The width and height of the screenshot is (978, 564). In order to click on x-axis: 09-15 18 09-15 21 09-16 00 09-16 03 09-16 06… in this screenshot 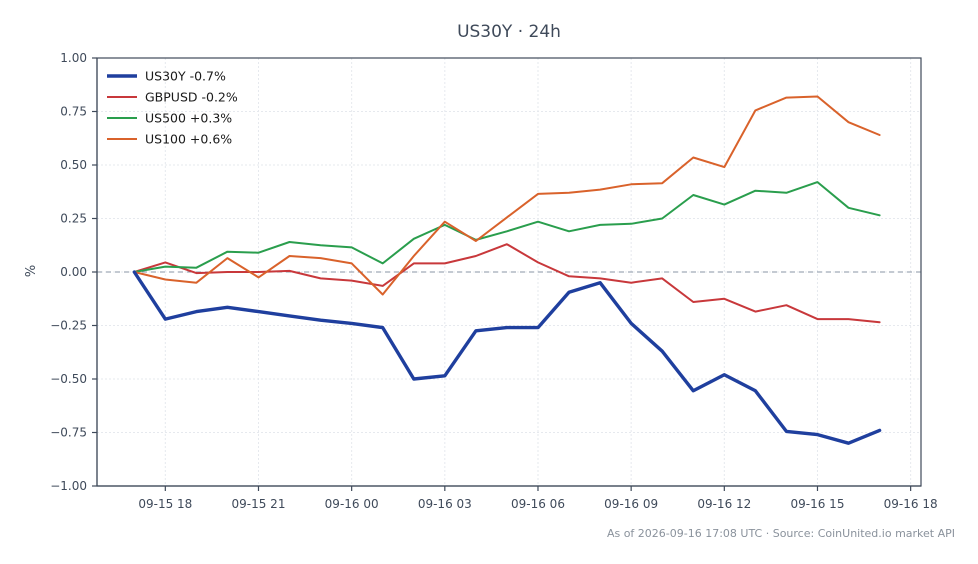, I will do `click(517, 498)`.